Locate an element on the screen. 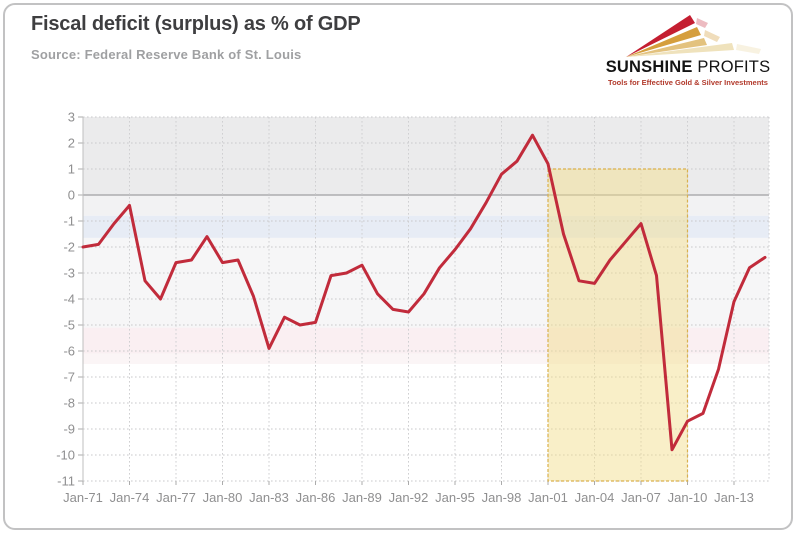 Image resolution: width=800 pixels, height=537 pixels. logo-ray-red is located at coordinates (660, 36).